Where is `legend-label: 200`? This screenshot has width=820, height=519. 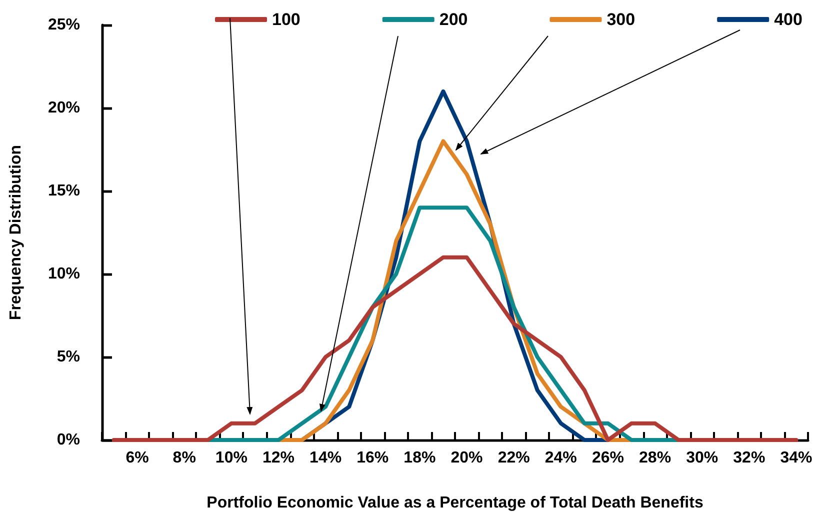
legend-label: 200 is located at coordinates (453, 19).